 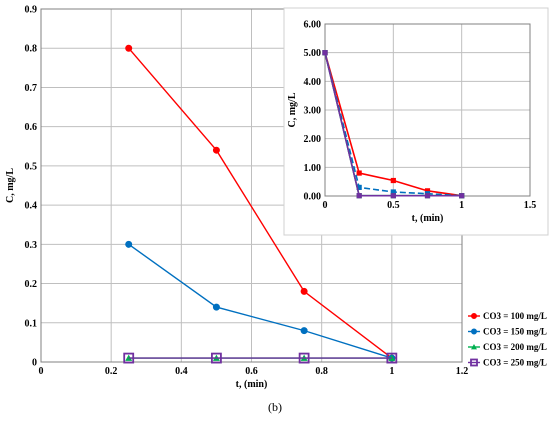 What do you see at coordinates (313, 82) in the screenshot?
I see `y-tick-label: 4.00` at bounding box center [313, 82].